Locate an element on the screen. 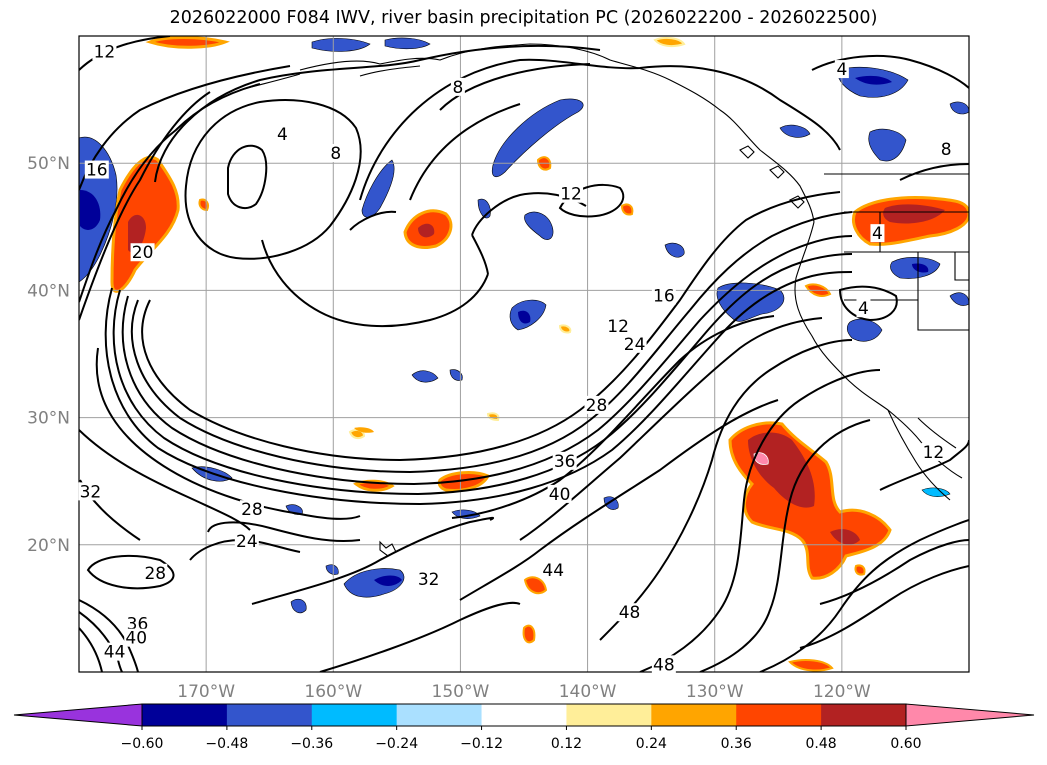 The width and height of the screenshot is (1047, 765). iwv-contour-label: 12 is located at coordinates (571, 195).